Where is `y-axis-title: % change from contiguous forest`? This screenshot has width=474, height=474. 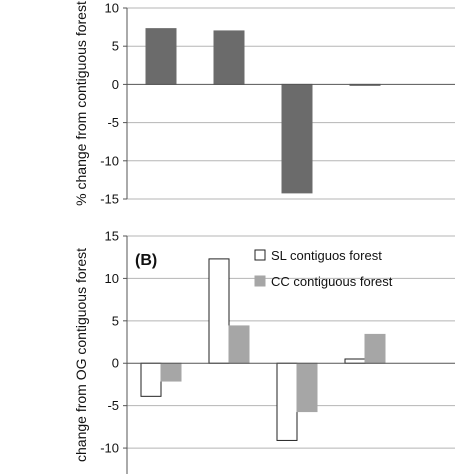
y-axis-title: % change from contiguous forest is located at coordinates (81, 103).